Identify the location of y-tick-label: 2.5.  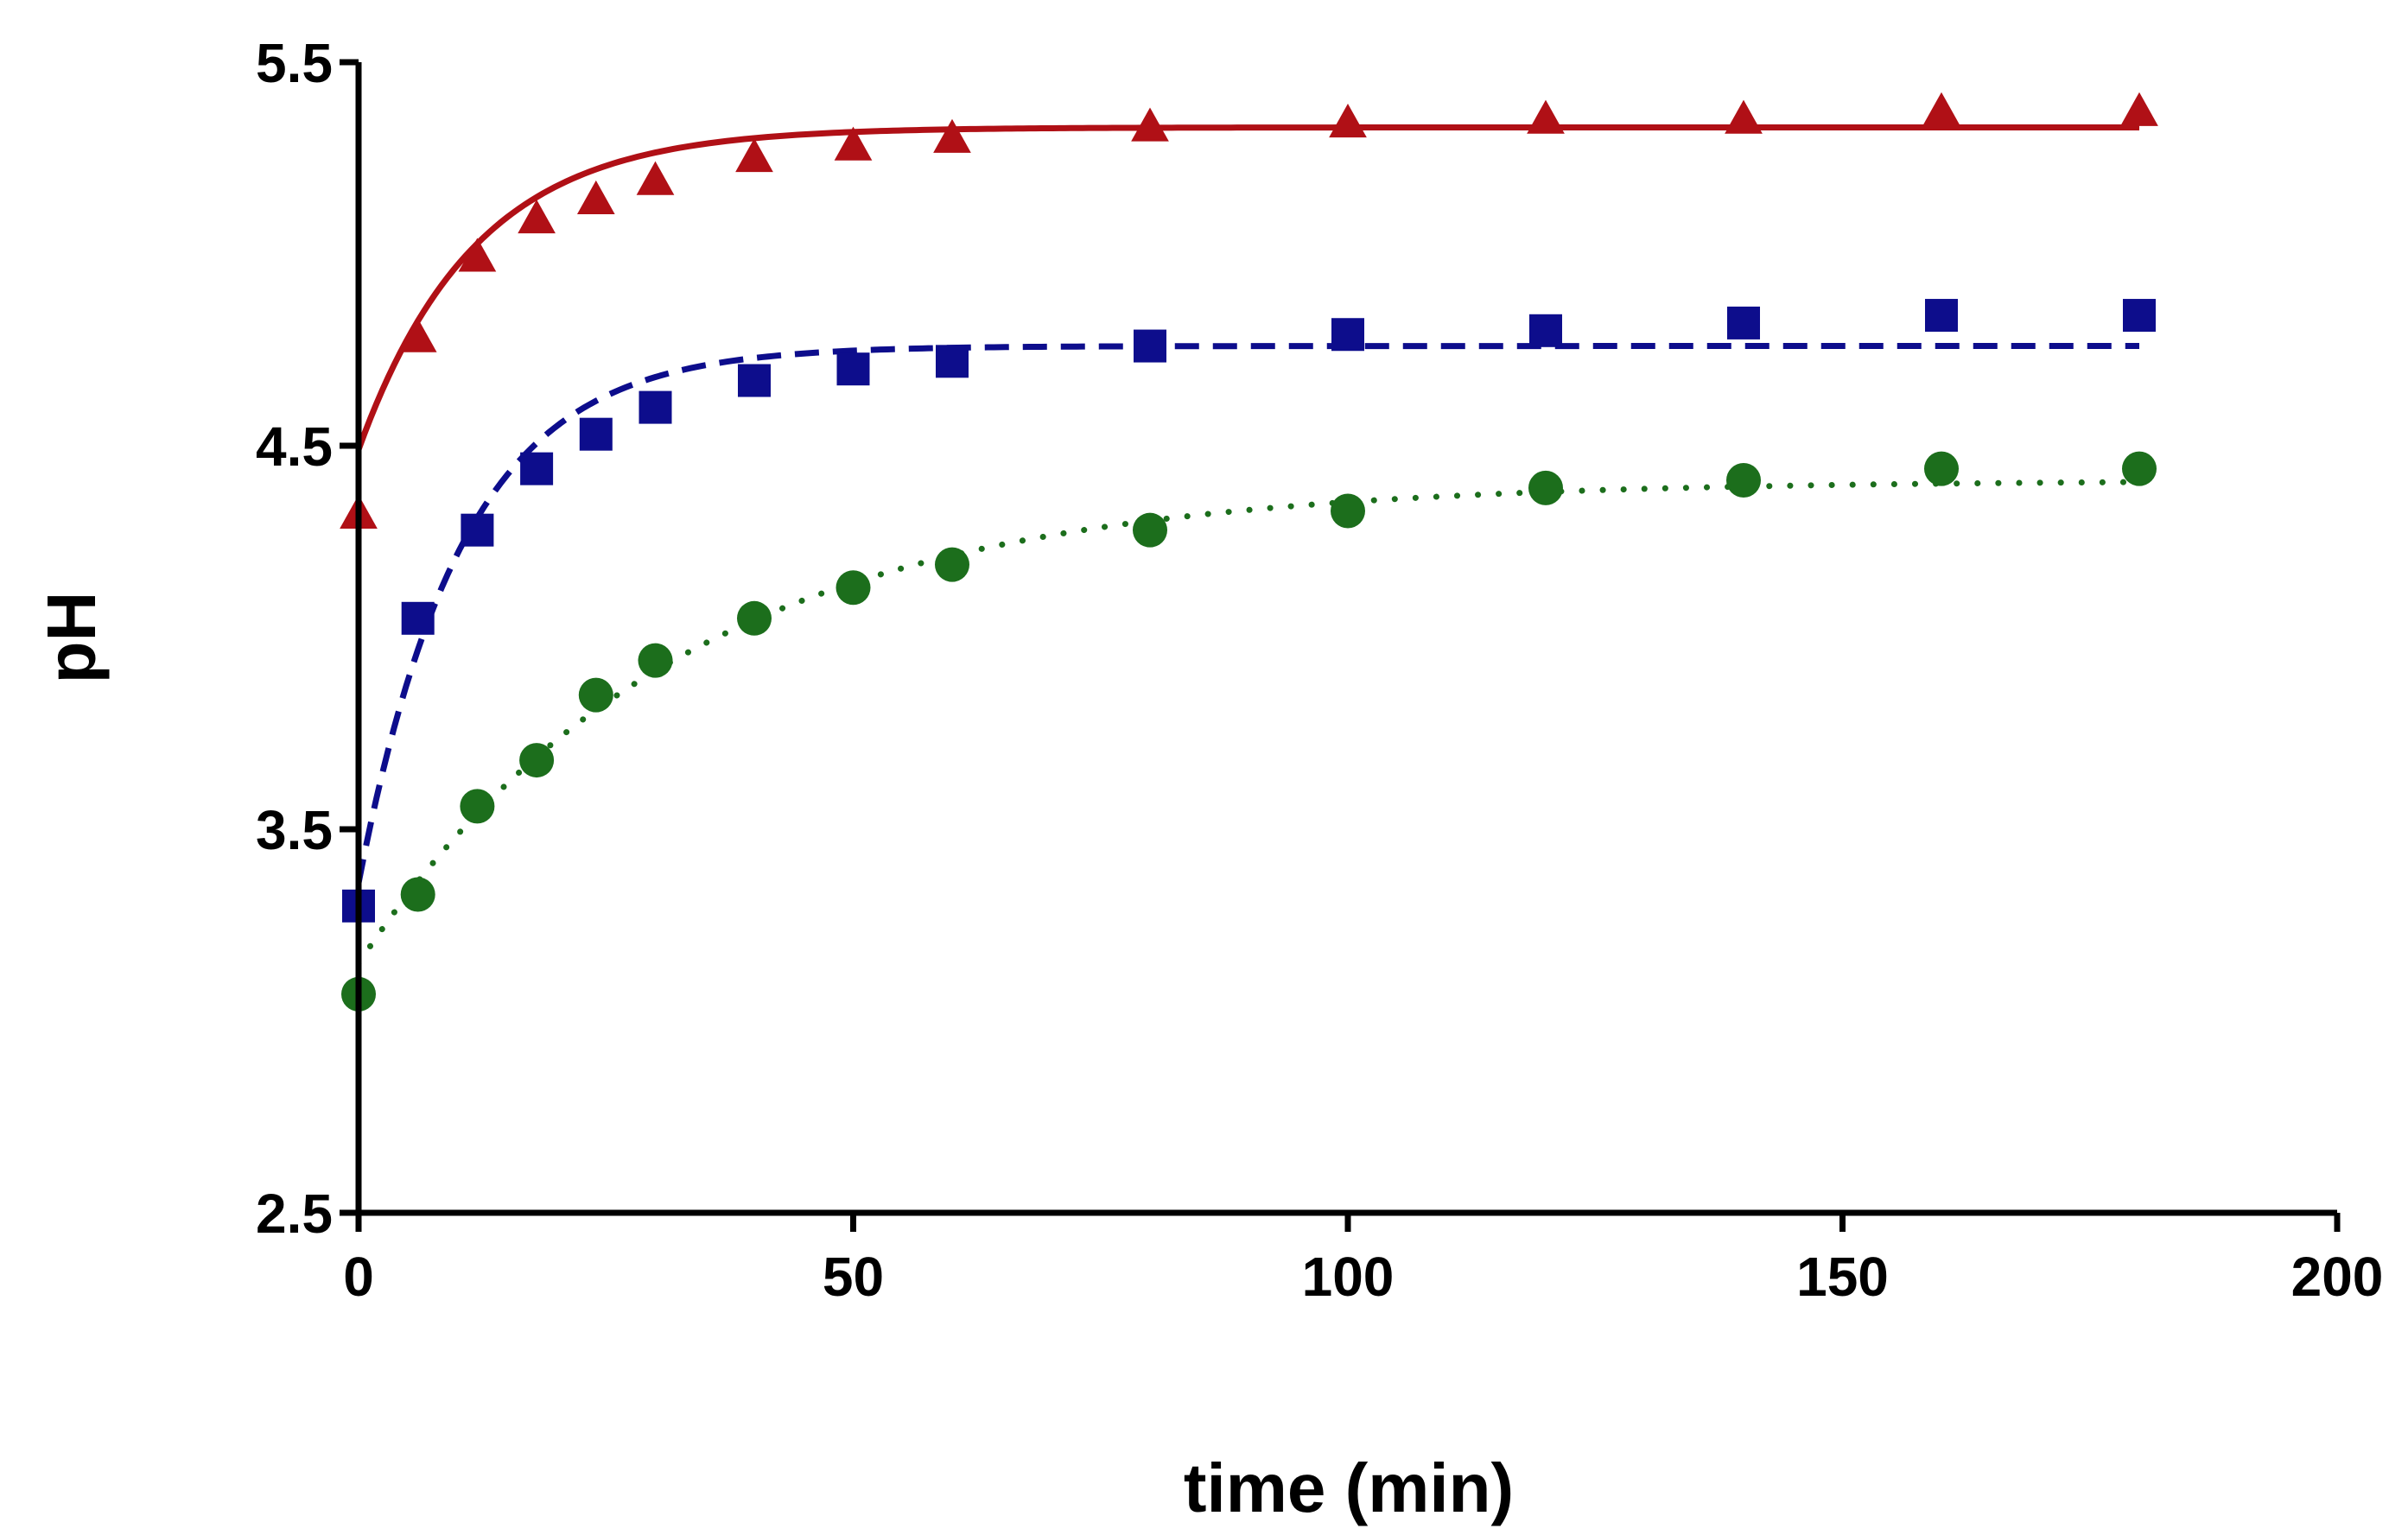
(294, 1214).